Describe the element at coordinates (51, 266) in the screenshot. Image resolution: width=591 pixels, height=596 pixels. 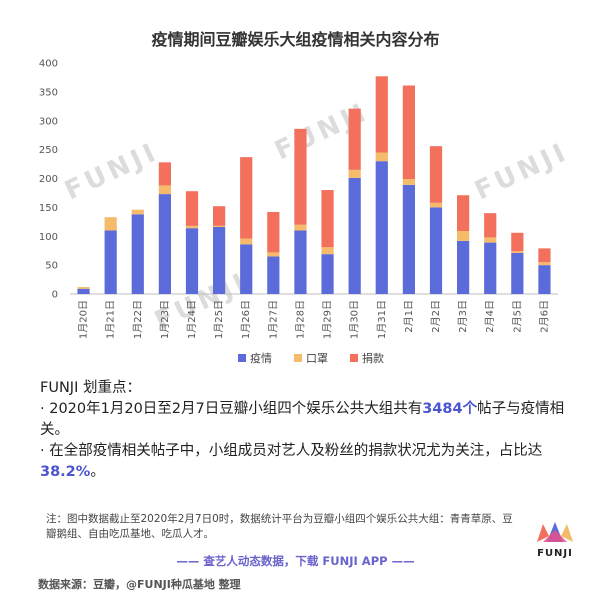
I see `y-tick-label: 50` at that location.